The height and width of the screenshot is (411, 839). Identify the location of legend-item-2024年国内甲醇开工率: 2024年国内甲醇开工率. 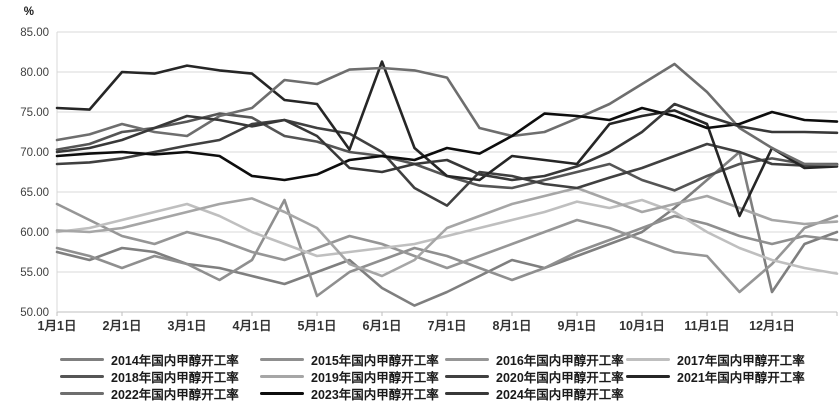
(535, 393).